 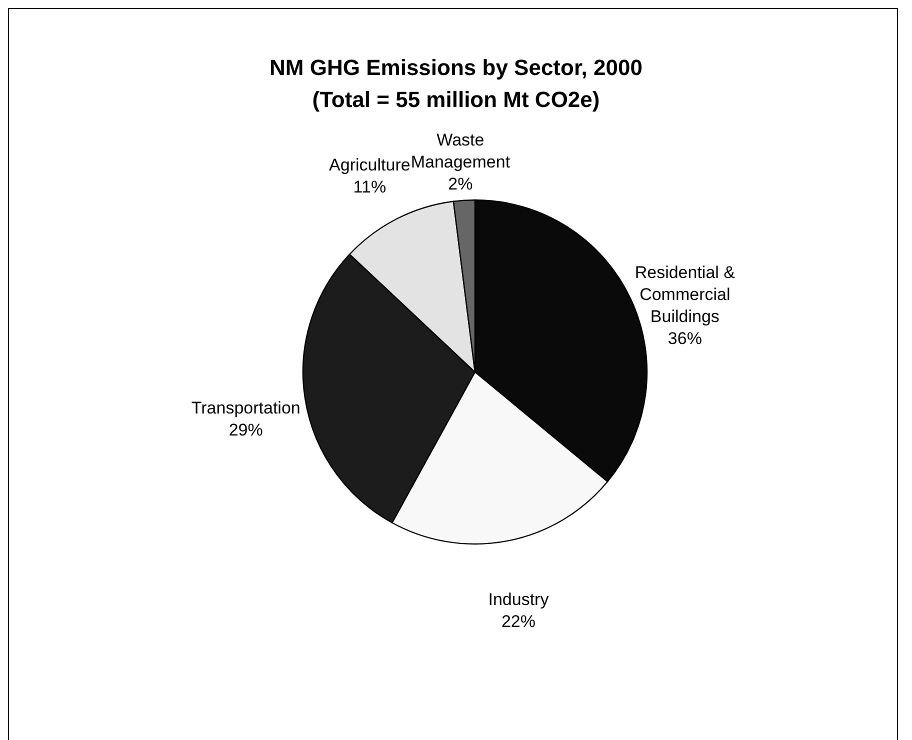 What do you see at coordinates (518, 621) in the screenshot?
I see `data-label: 22%` at bounding box center [518, 621].